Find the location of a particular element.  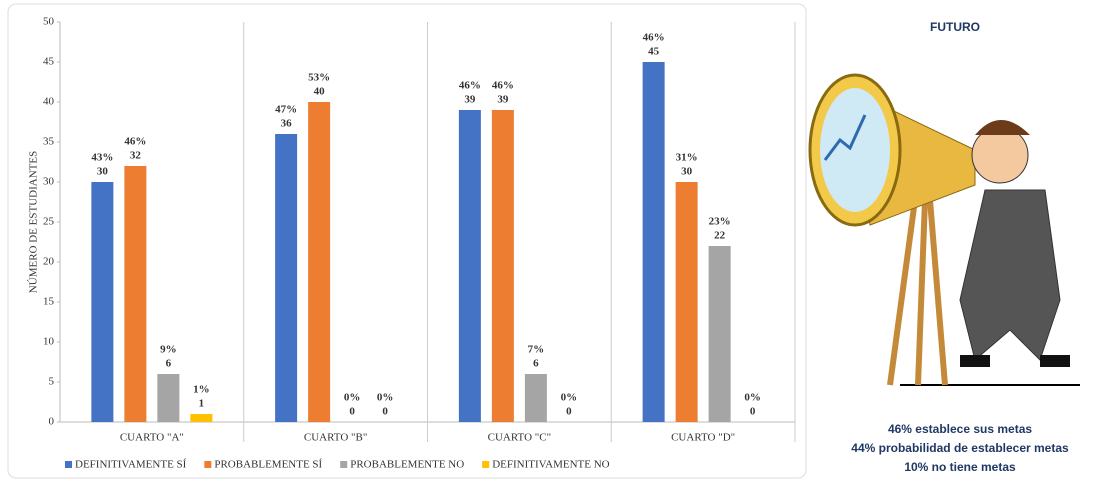

y-tick-label: 40 is located at coordinates (49, 102).